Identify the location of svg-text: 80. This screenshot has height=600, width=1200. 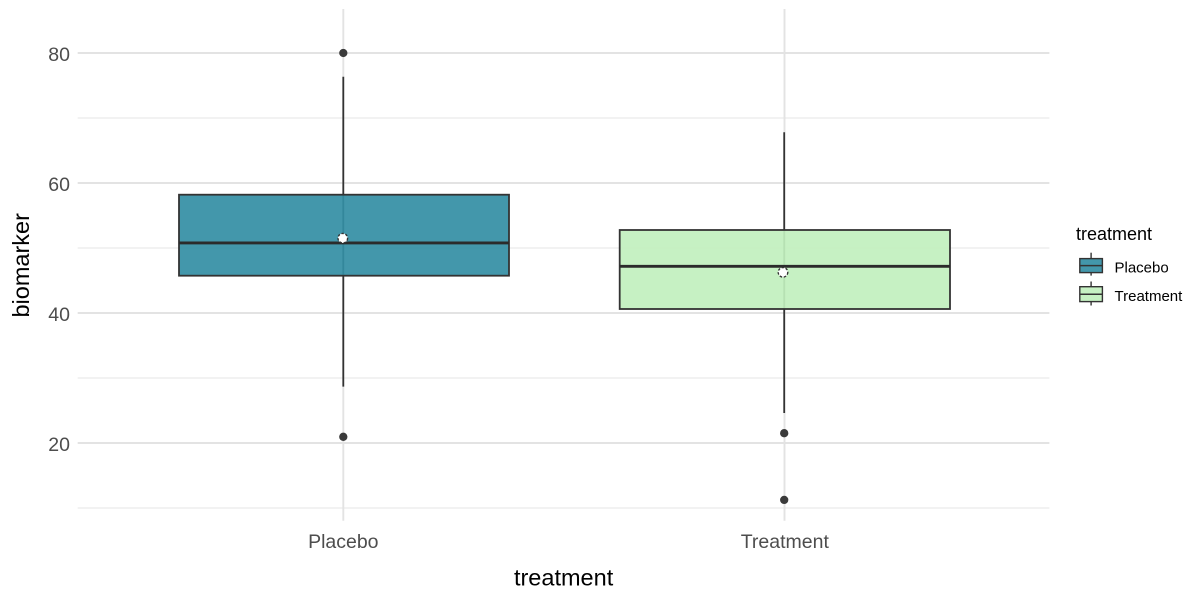
(59, 55).